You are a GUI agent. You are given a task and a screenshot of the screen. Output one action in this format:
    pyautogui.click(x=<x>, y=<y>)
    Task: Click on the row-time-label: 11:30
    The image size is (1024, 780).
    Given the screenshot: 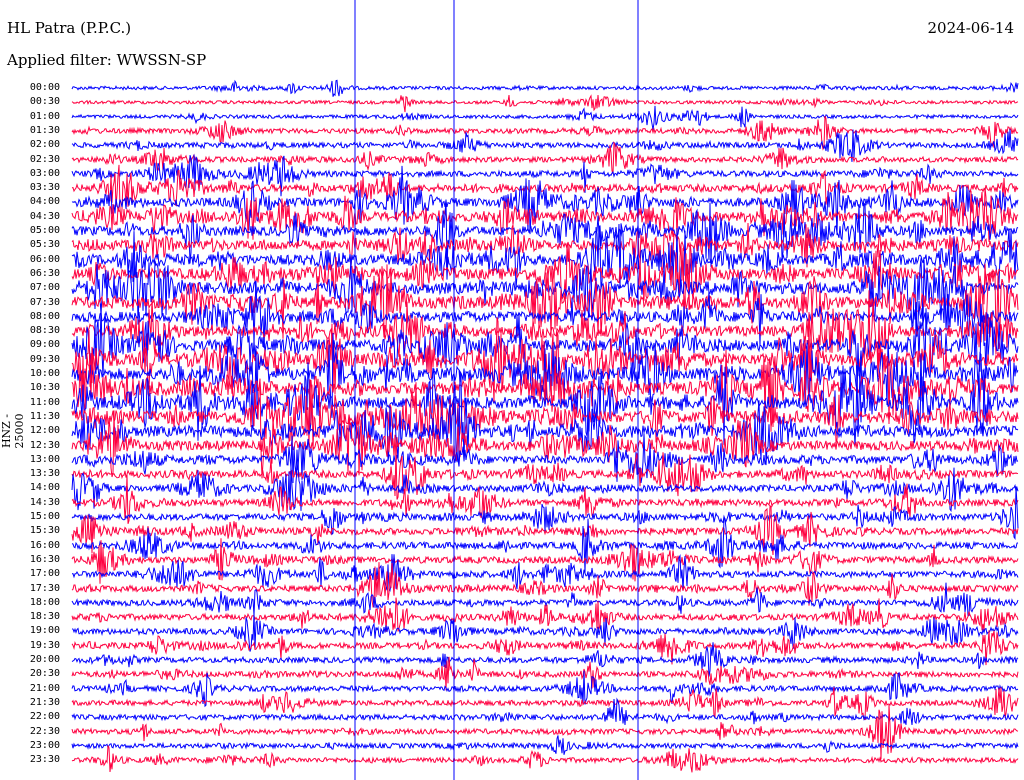 What is the action you would take?
    pyautogui.click(x=44, y=416)
    